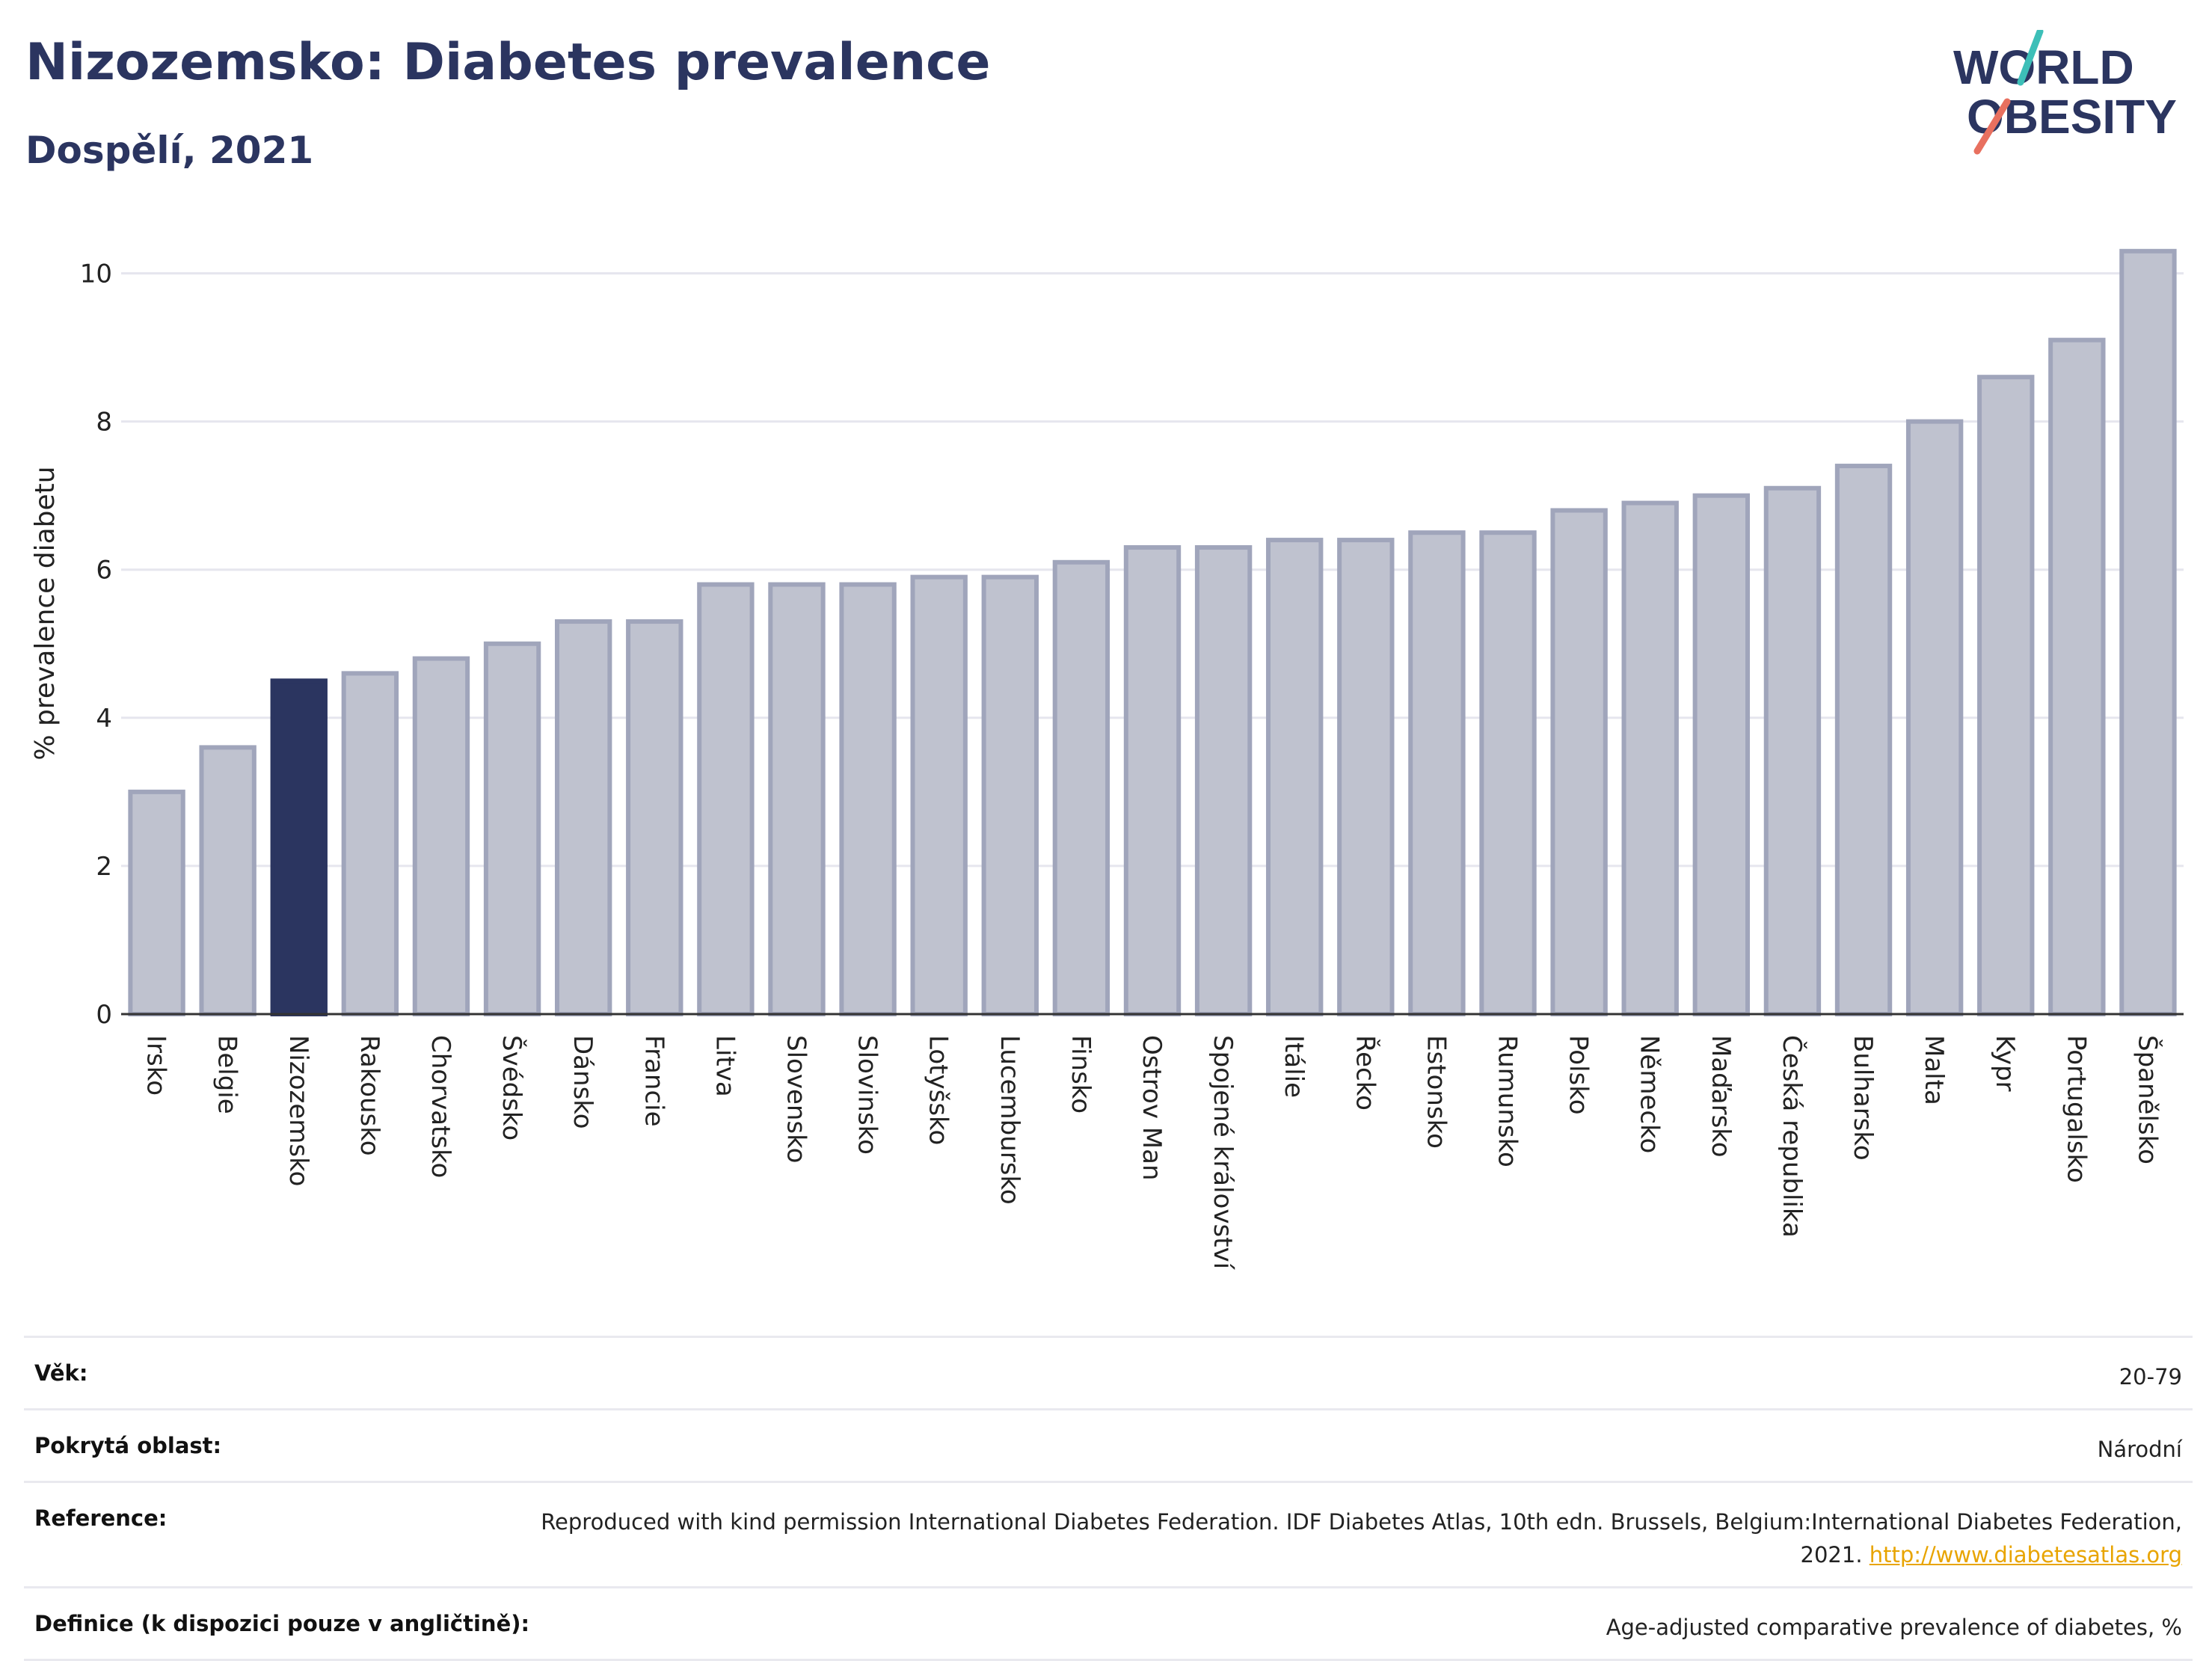 This screenshot has width=2212, height=1661. Describe the element at coordinates (128, 1445) in the screenshot. I see `meta-key-coverage: Pokrytá oblast:` at that location.